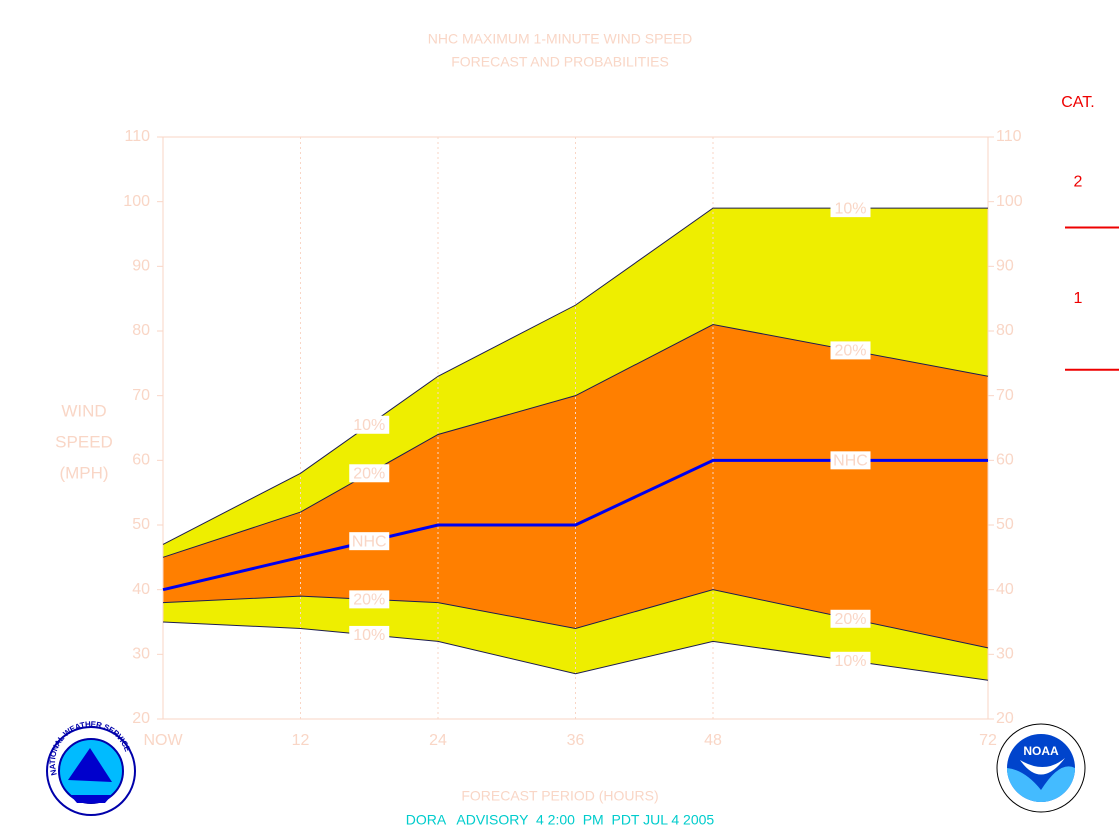  What do you see at coordinates (163, 740) in the screenshot?
I see `x-tick-label: NOW` at bounding box center [163, 740].